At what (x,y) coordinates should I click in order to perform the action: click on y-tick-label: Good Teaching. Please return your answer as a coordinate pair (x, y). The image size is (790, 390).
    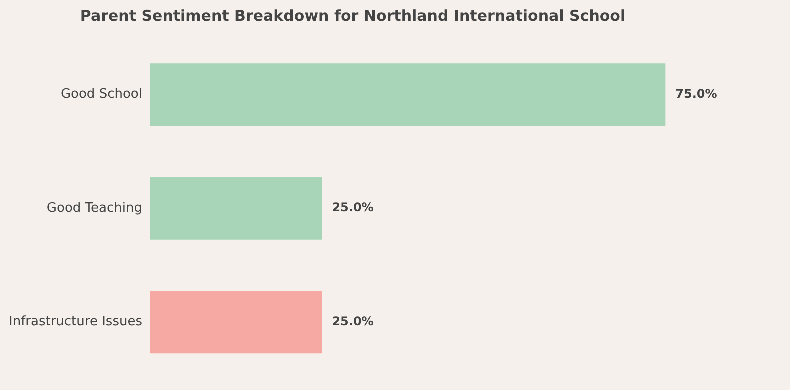
    Looking at the image, I should click on (94, 208).